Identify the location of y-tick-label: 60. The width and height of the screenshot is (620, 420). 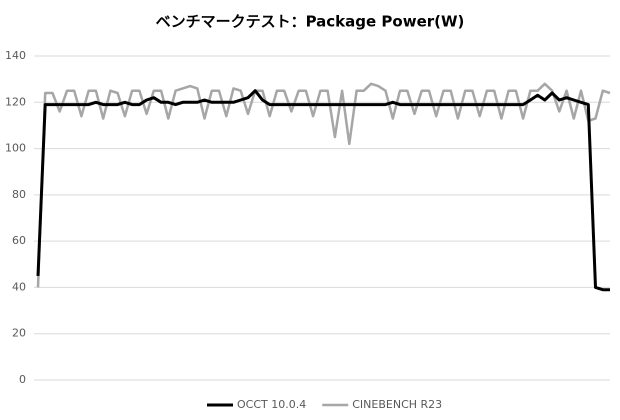
(19, 240).